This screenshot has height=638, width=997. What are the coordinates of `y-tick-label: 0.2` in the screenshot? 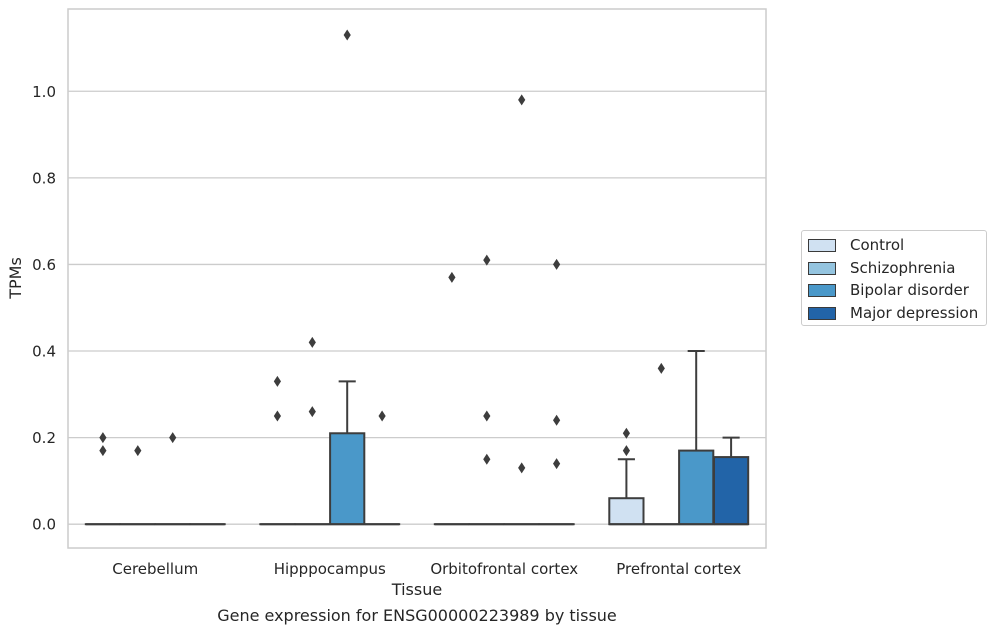 It's located at (44, 438).